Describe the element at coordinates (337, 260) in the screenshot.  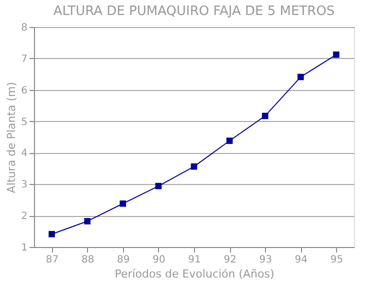
I see `x-tick-label: 95` at that location.